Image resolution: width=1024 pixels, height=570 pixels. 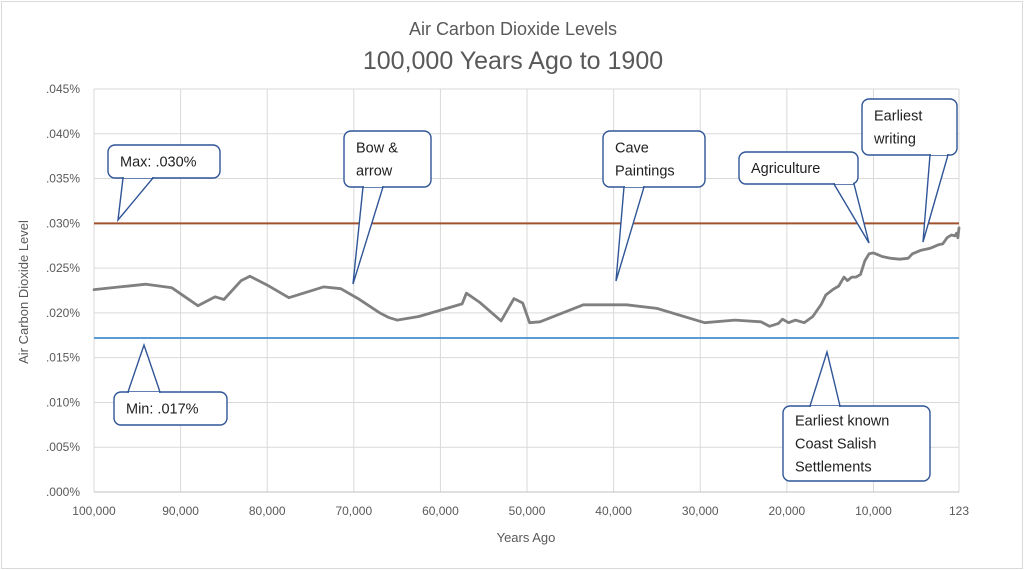 I want to click on callout-max: Max: .030%, so click(x=164, y=183).